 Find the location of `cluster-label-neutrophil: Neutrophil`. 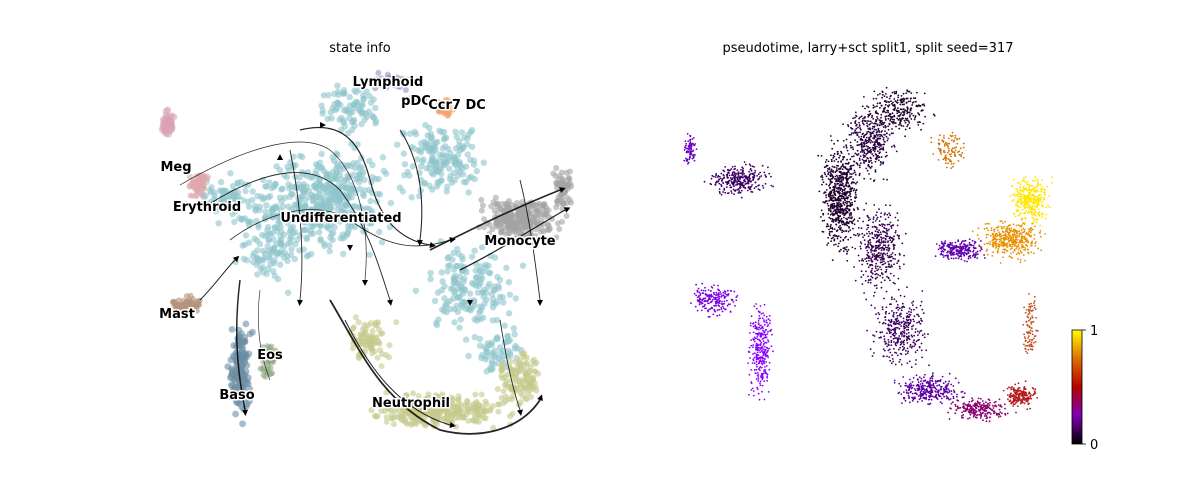

cluster-label-neutrophil: Neutrophil is located at coordinates (411, 403).